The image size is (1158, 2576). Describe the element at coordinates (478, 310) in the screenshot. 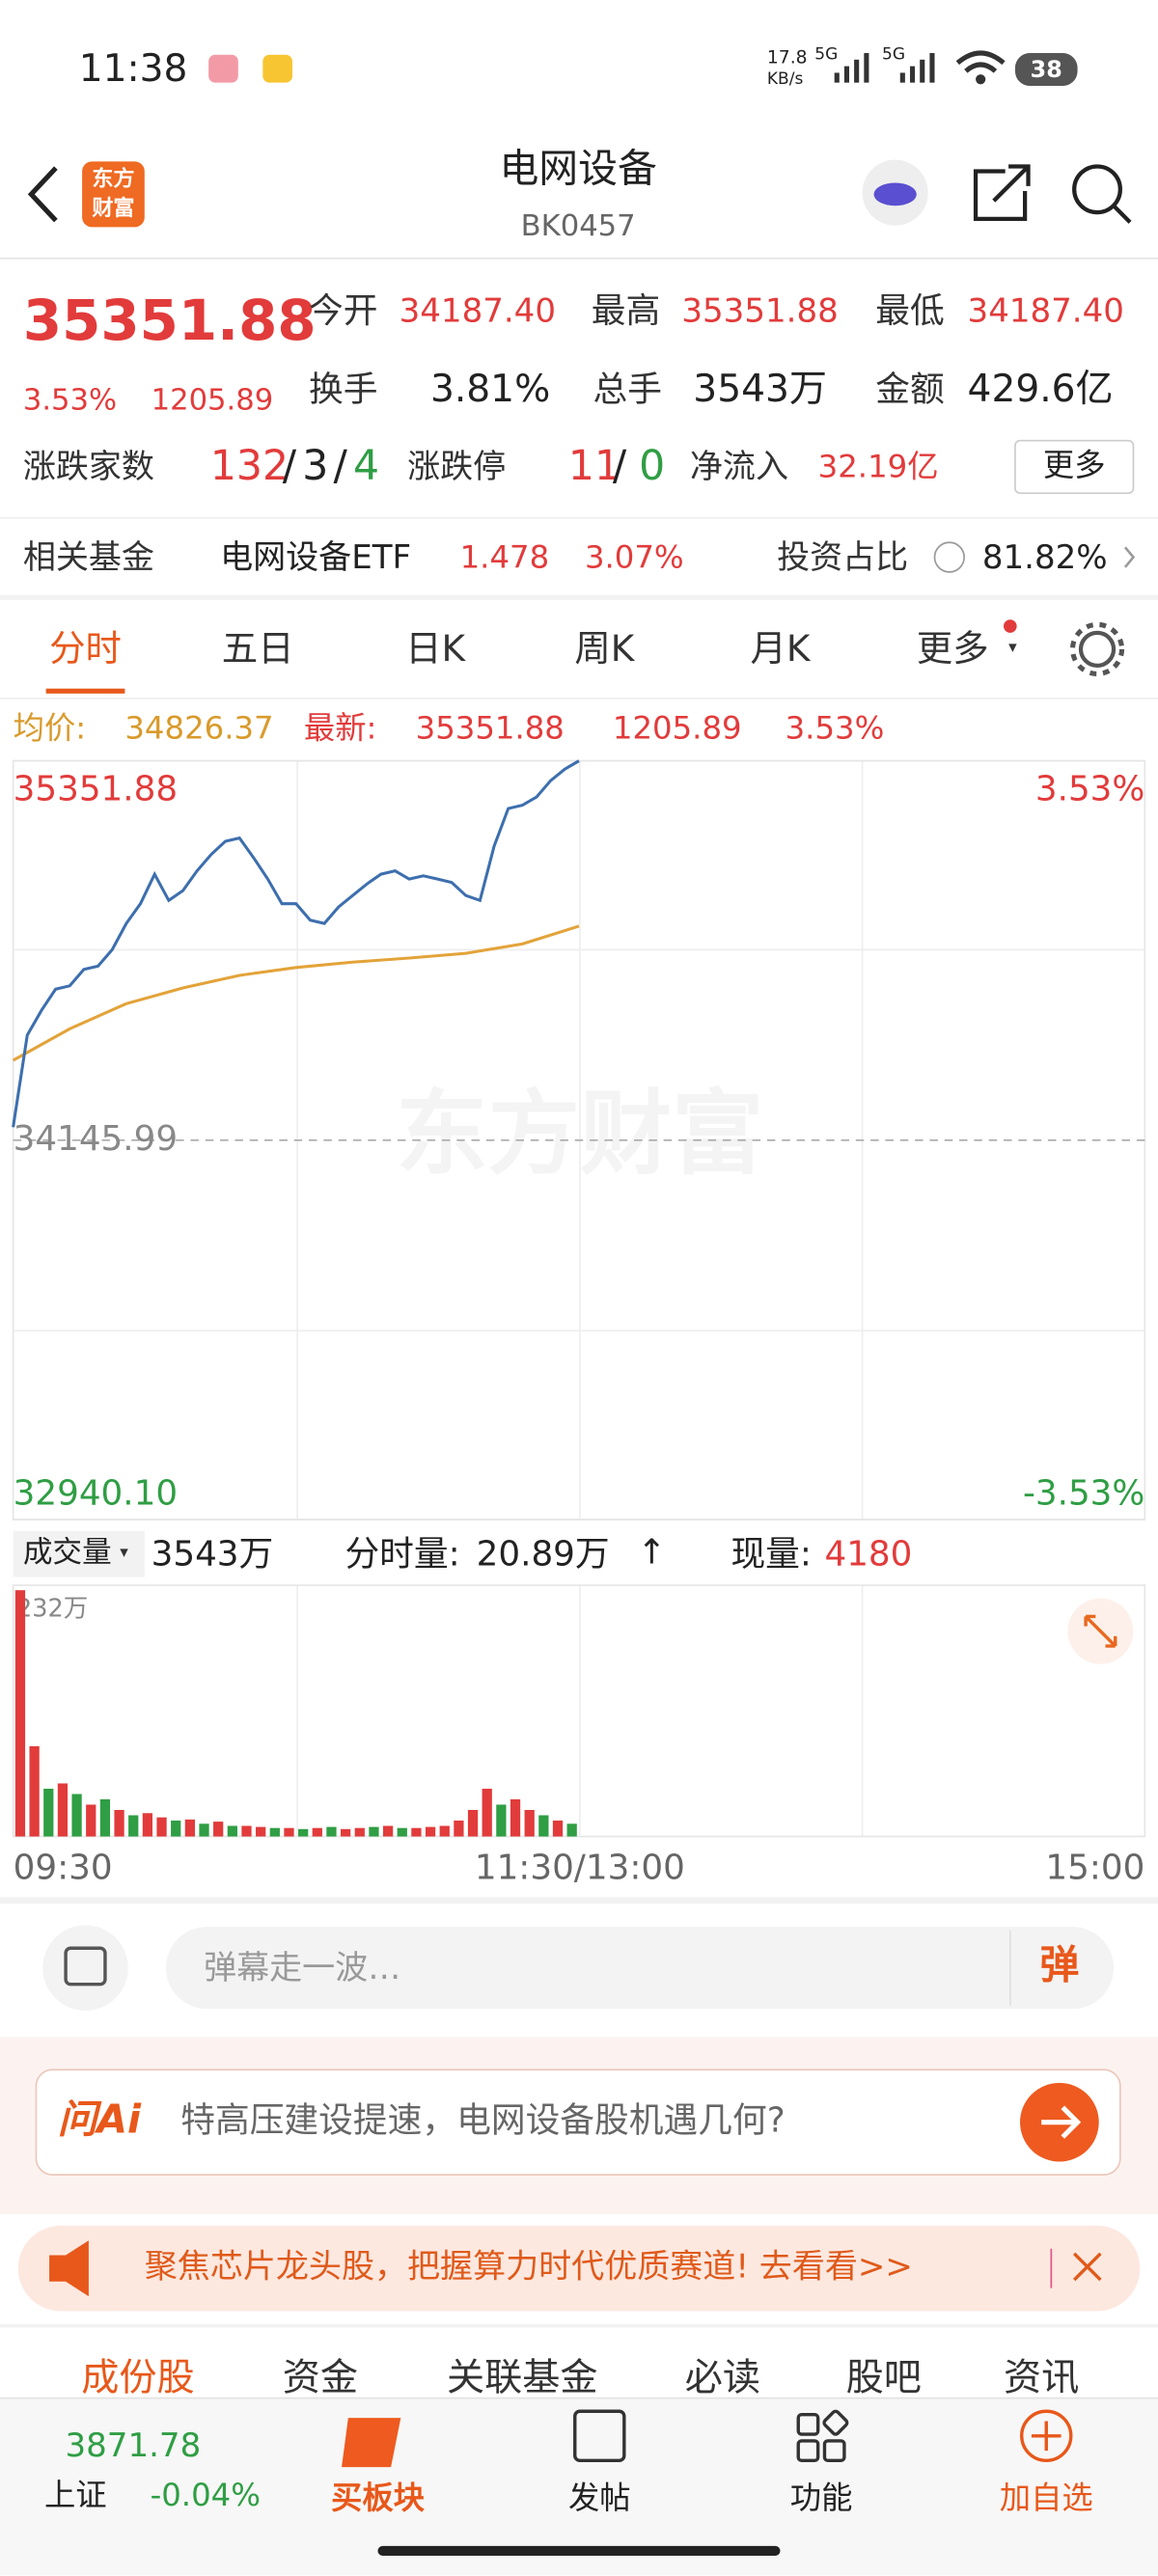

I see `open-value: 34187.40` at that location.